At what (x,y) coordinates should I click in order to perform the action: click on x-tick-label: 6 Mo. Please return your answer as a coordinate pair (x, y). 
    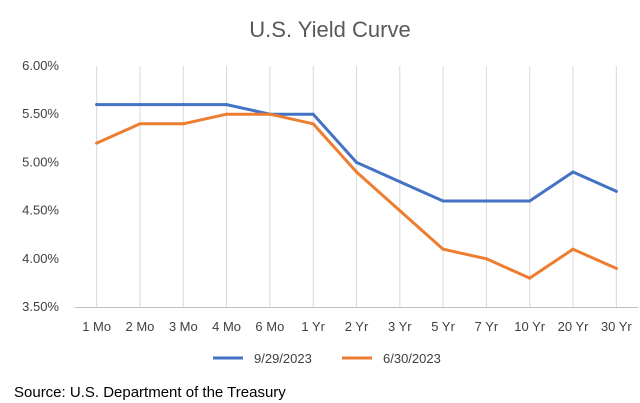
    Looking at the image, I should click on (269, 326).